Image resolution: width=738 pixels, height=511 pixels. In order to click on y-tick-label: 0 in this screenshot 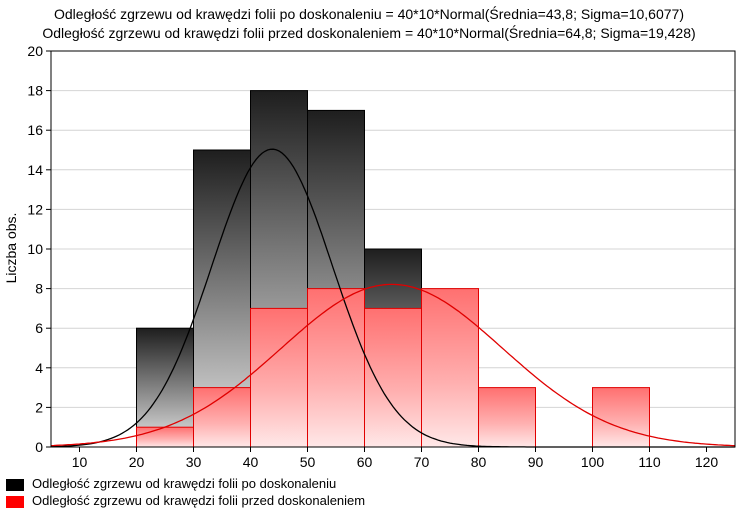, I will do `click(39, 447)`.